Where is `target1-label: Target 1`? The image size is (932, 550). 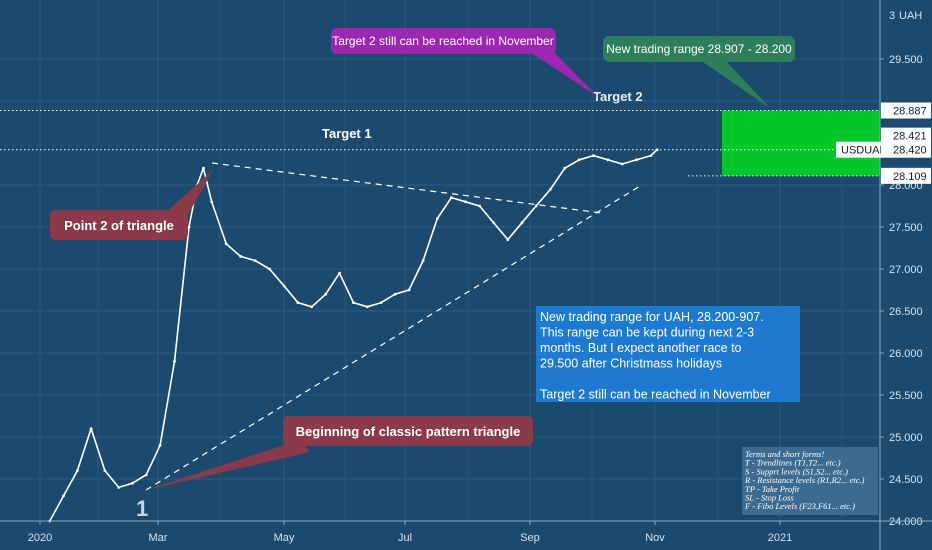 target1-label: Target 1 is located at coordinates (347, 133).